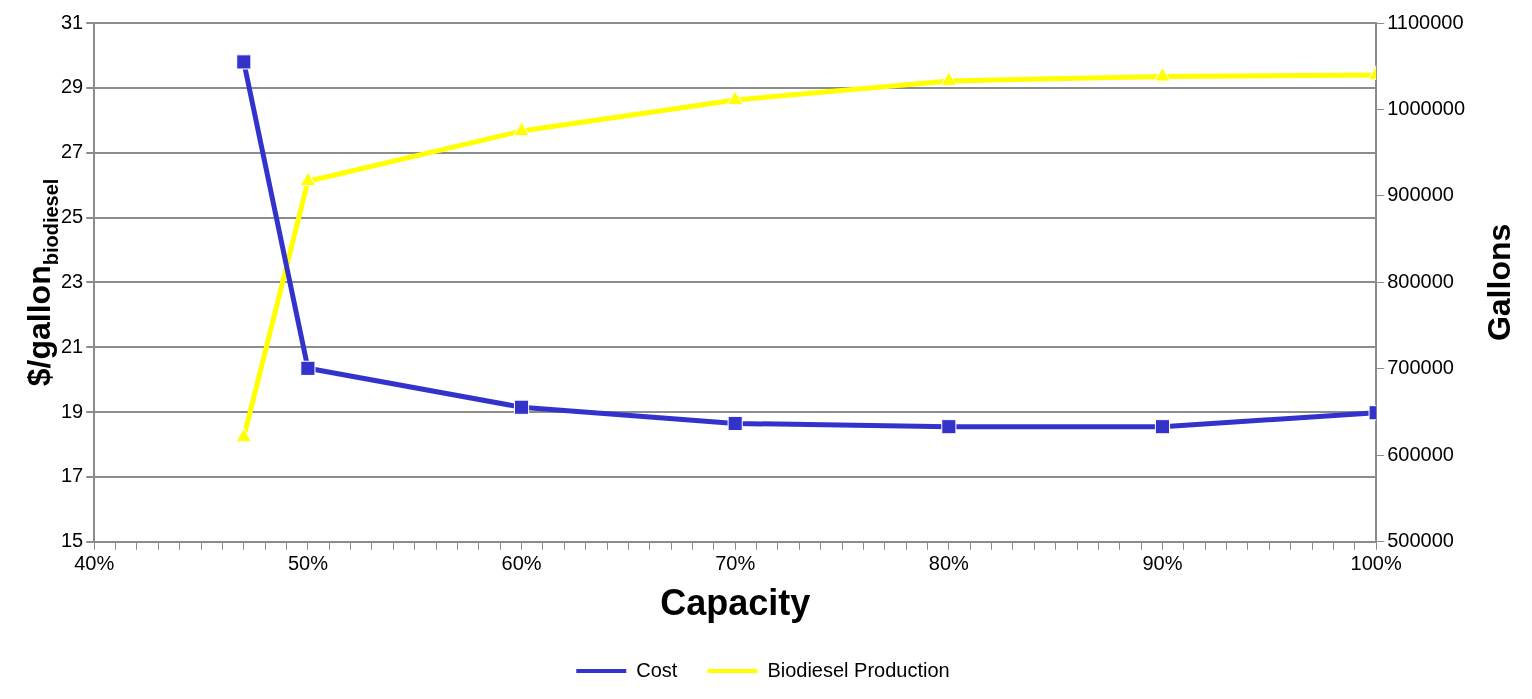 Image resolution: width=1532 pixels, height=699 pixels. What do you see at coordinates (1420, 540) in the screenshot?
I see `y2-tick-label: 500000` at bounding box center [1420, 540].